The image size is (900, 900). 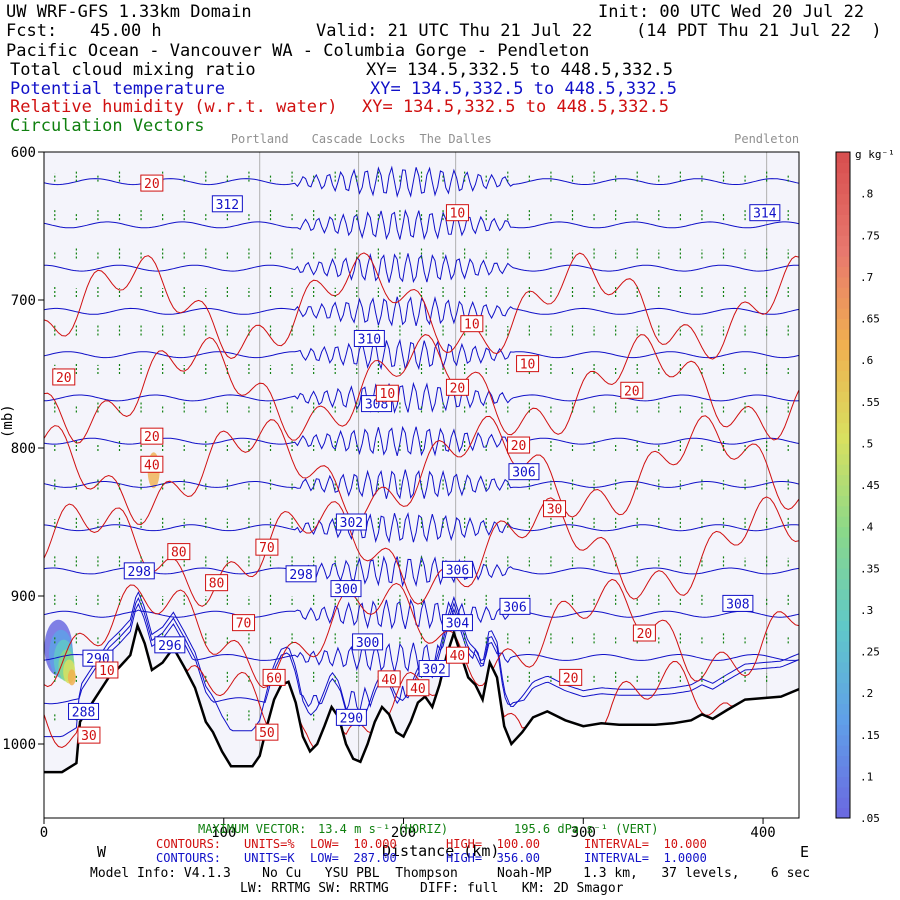 What do you see at coordinates (269, 858) in the screenshot?
I see `theta-units: UNITS=K` at bounding box center [269, 858].